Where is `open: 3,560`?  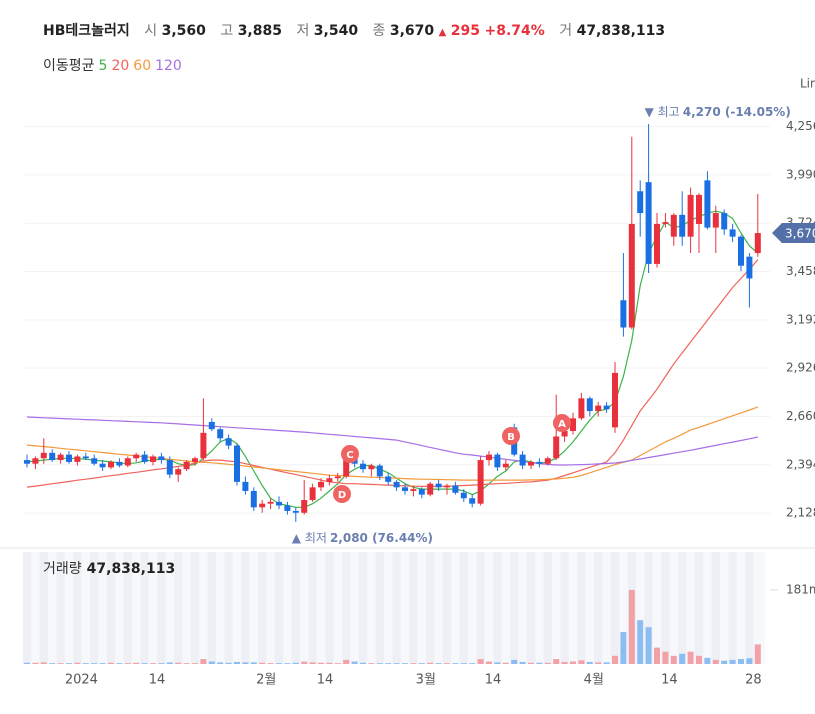
open: 3,560 is located at coordinates (183, 31).